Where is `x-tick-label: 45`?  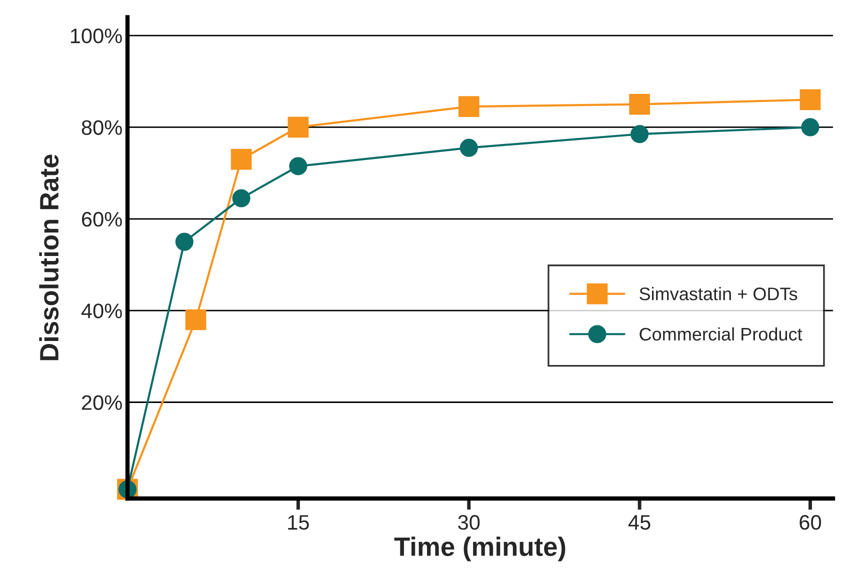
x-tick-label: 45 is located at coordinates (639, 522).